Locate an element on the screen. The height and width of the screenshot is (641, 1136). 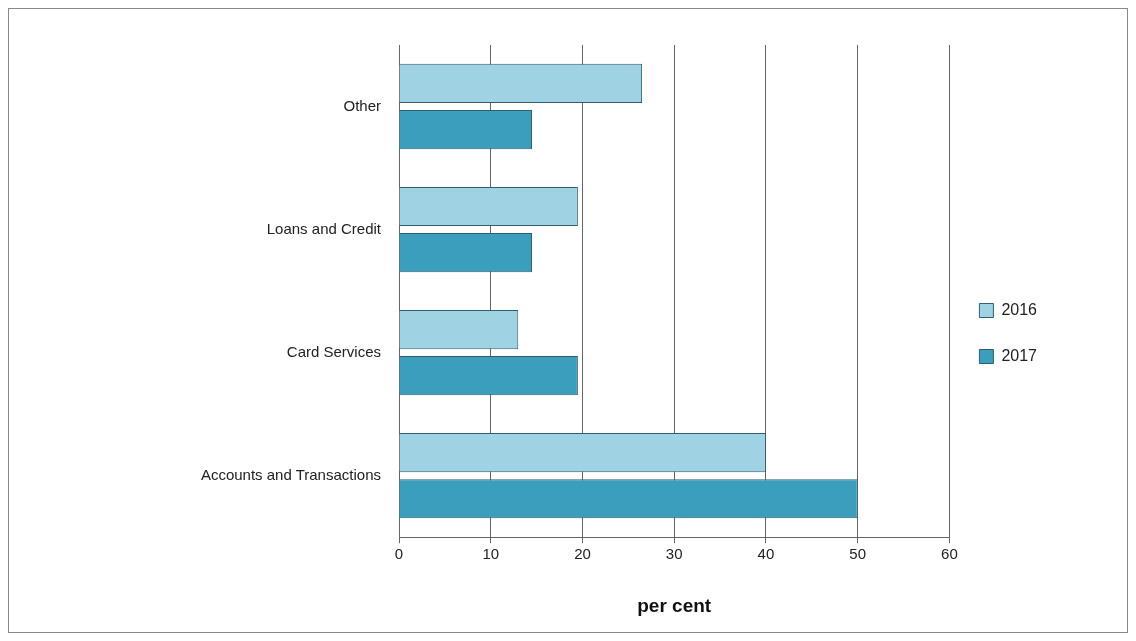
y-tick-label: Other is located at coordinates (362, 105).